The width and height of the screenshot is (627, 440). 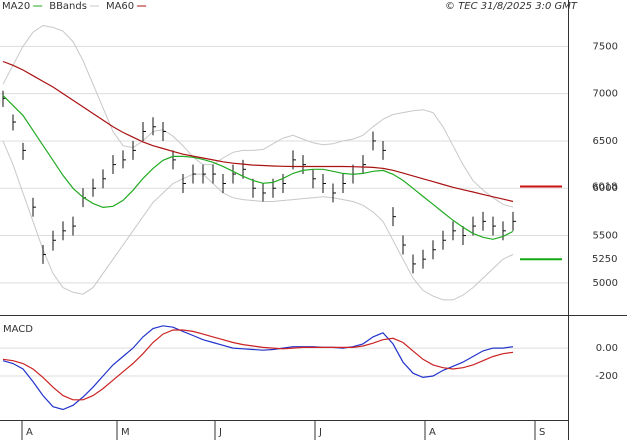 What do you see at coordinates (125, 432) in the screenshot?
I see `x-tick-label: M` at bounding box center [125, 432].